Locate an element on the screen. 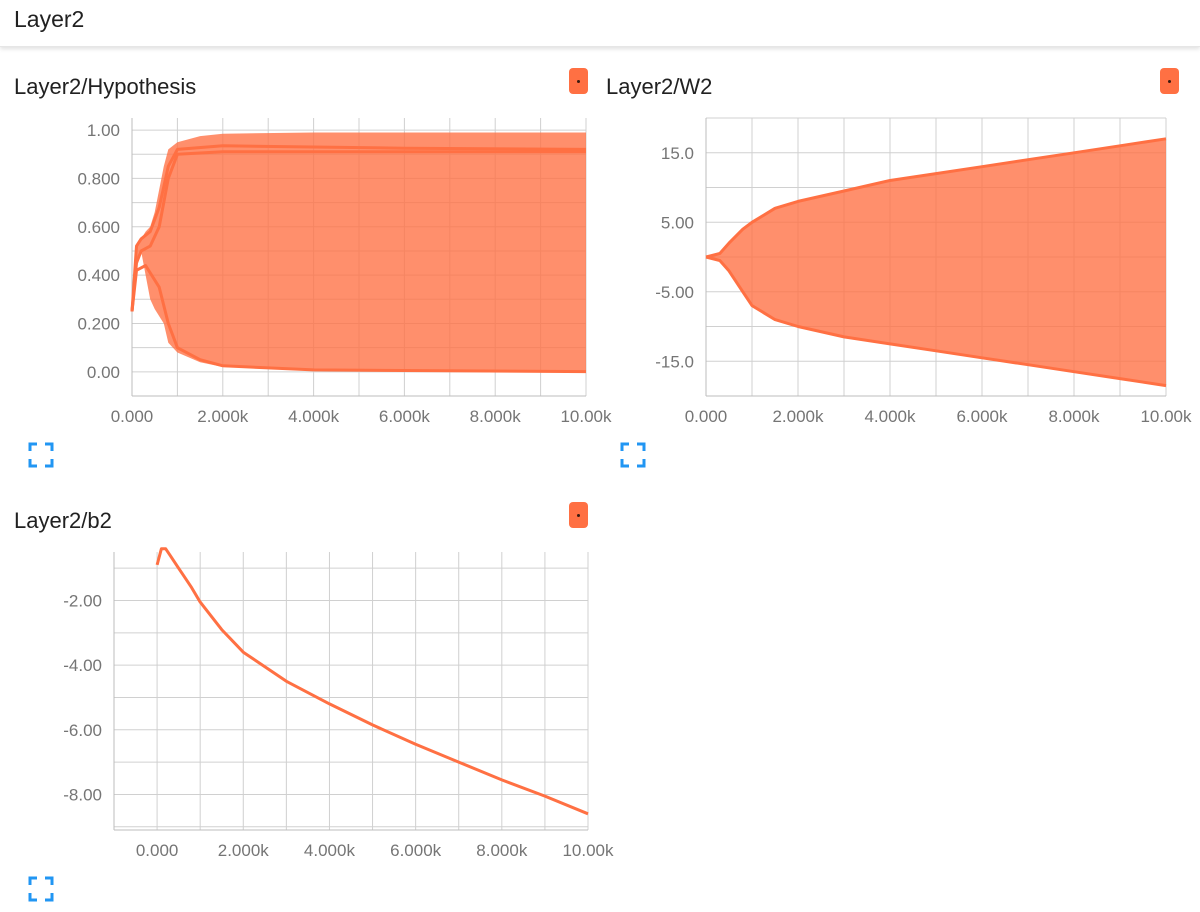 Image resolution: width=1200 pixels, height=912 pixels. y-tick-label: -15.0 is located at coordinates (674, 361).